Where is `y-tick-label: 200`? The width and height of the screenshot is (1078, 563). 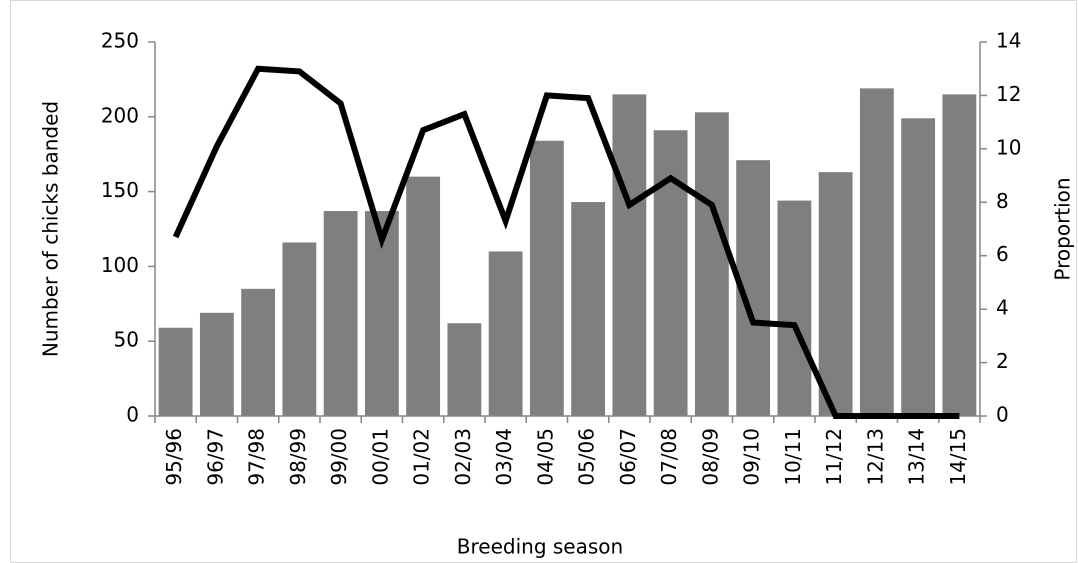
y-tick-label: 200 is located at coordinates (120, 115).